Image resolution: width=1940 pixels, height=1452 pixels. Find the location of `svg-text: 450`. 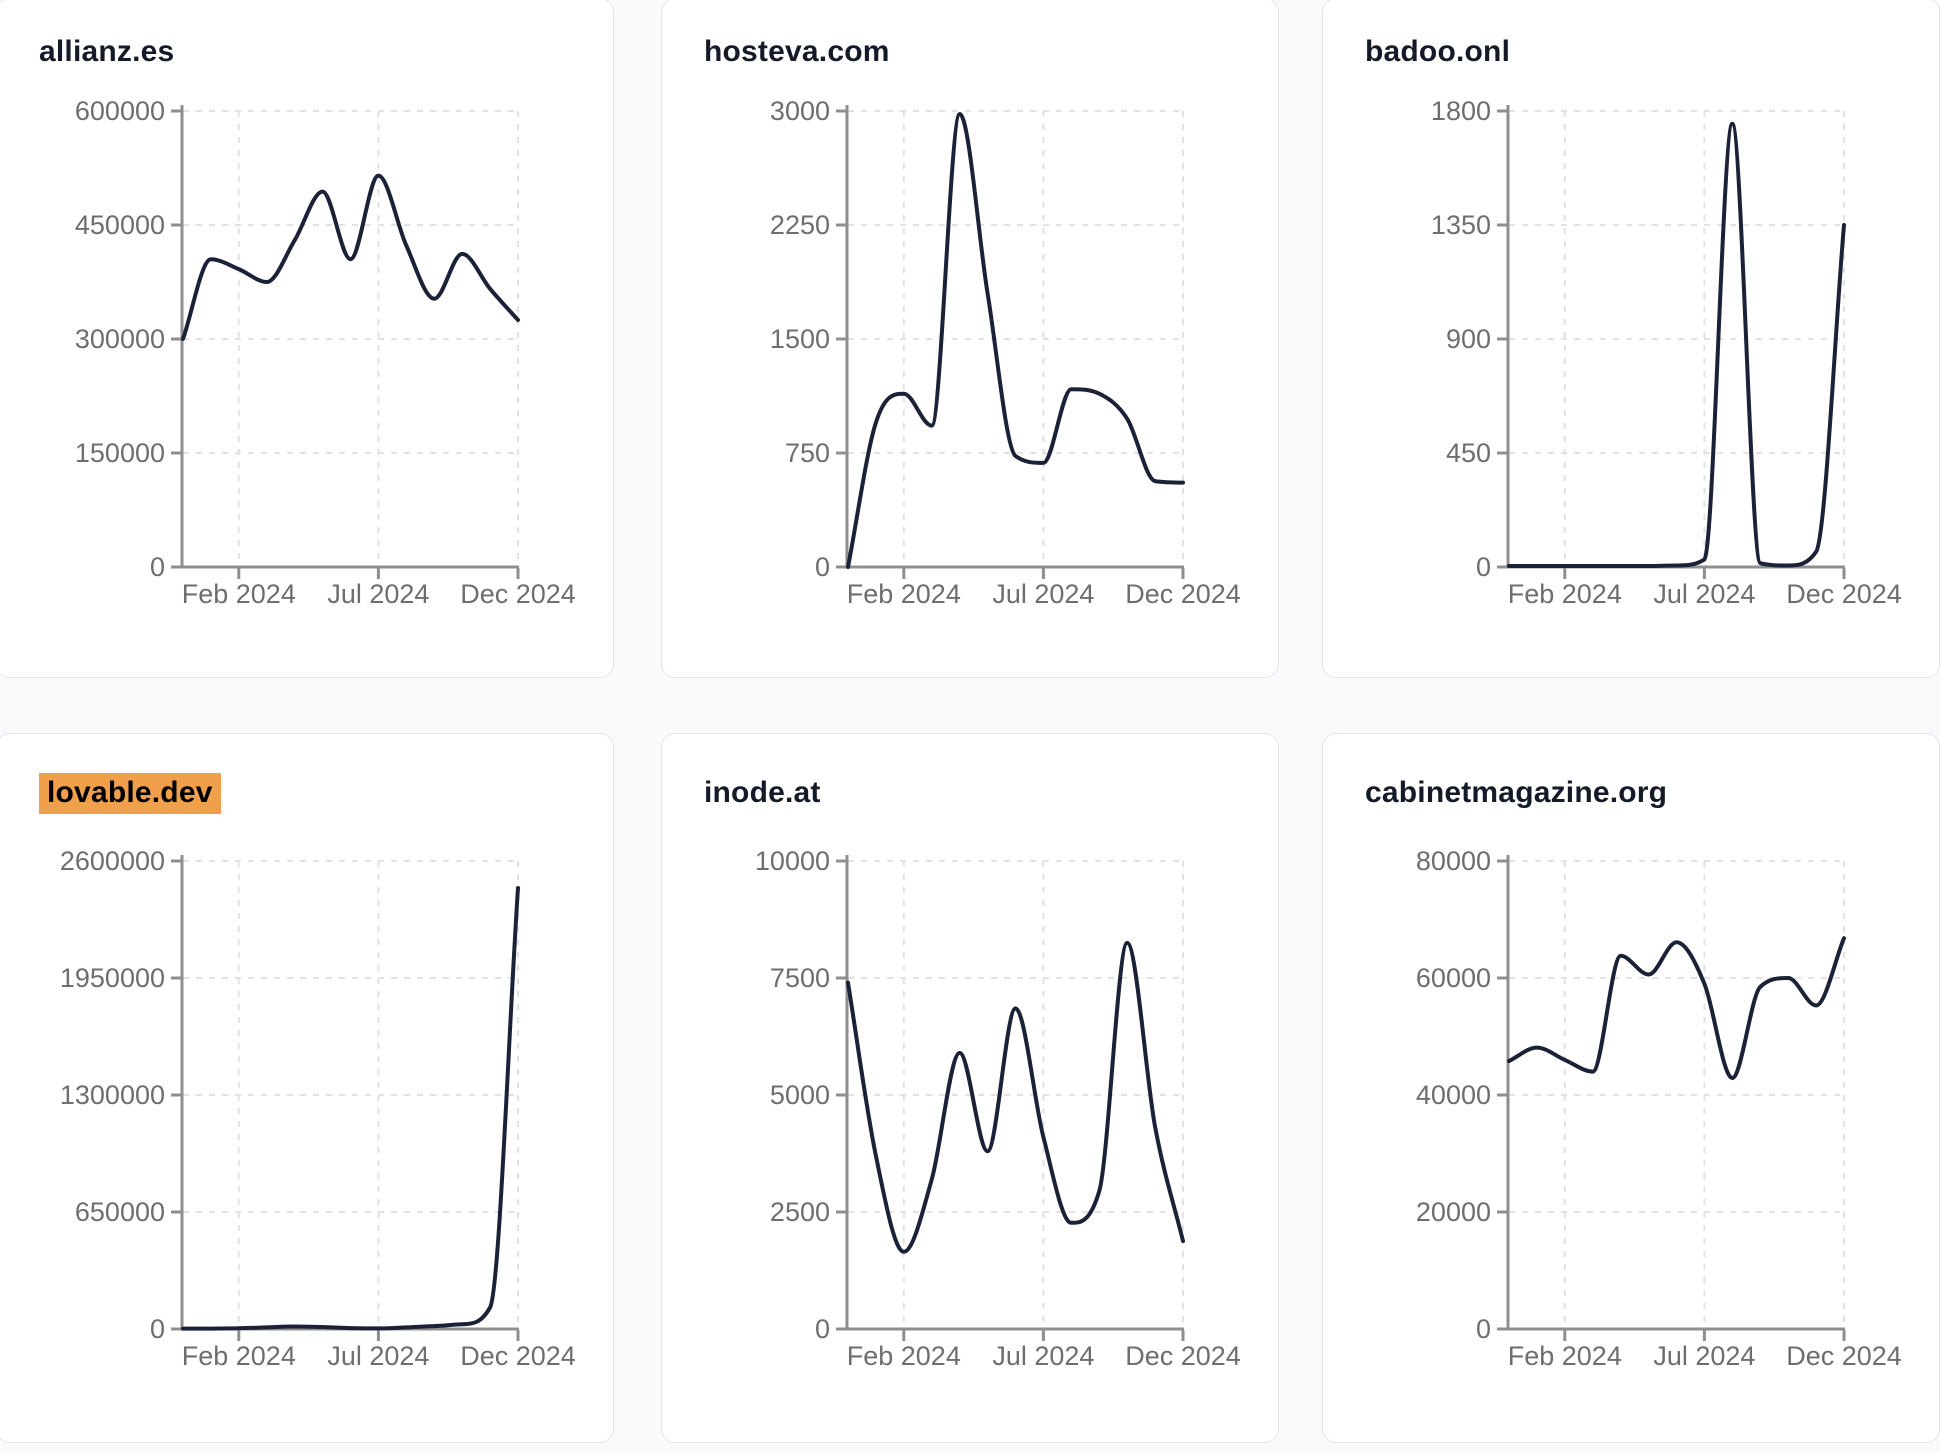

svg-text: 450 is located at coordinates (1468, 453).